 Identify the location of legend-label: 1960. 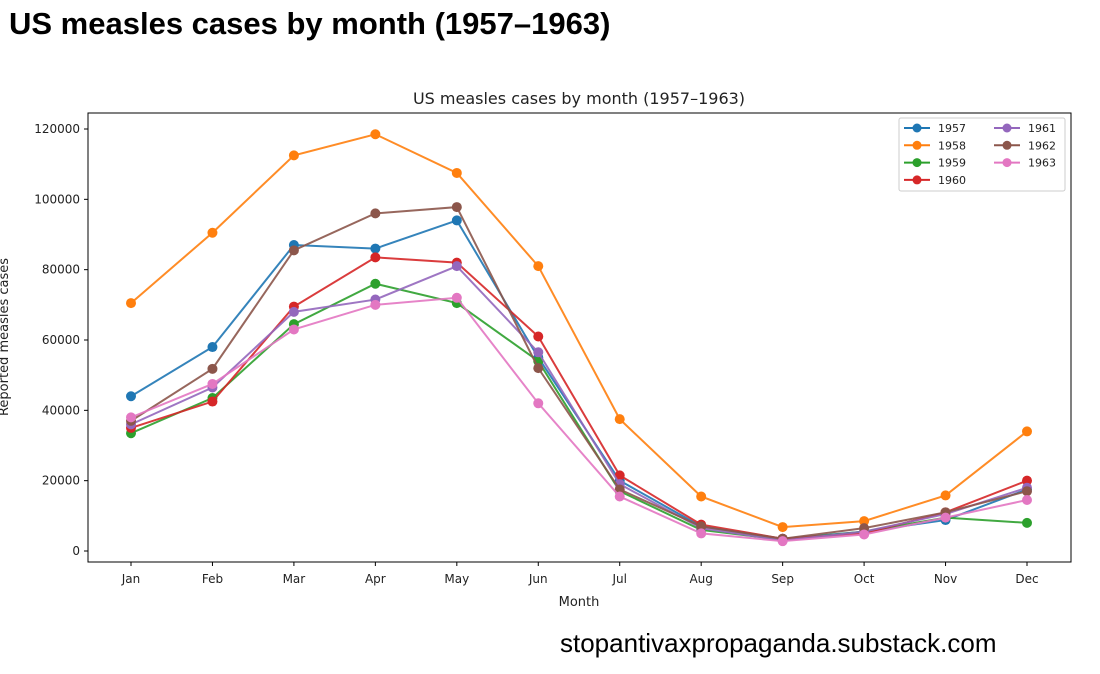
(952, 180).